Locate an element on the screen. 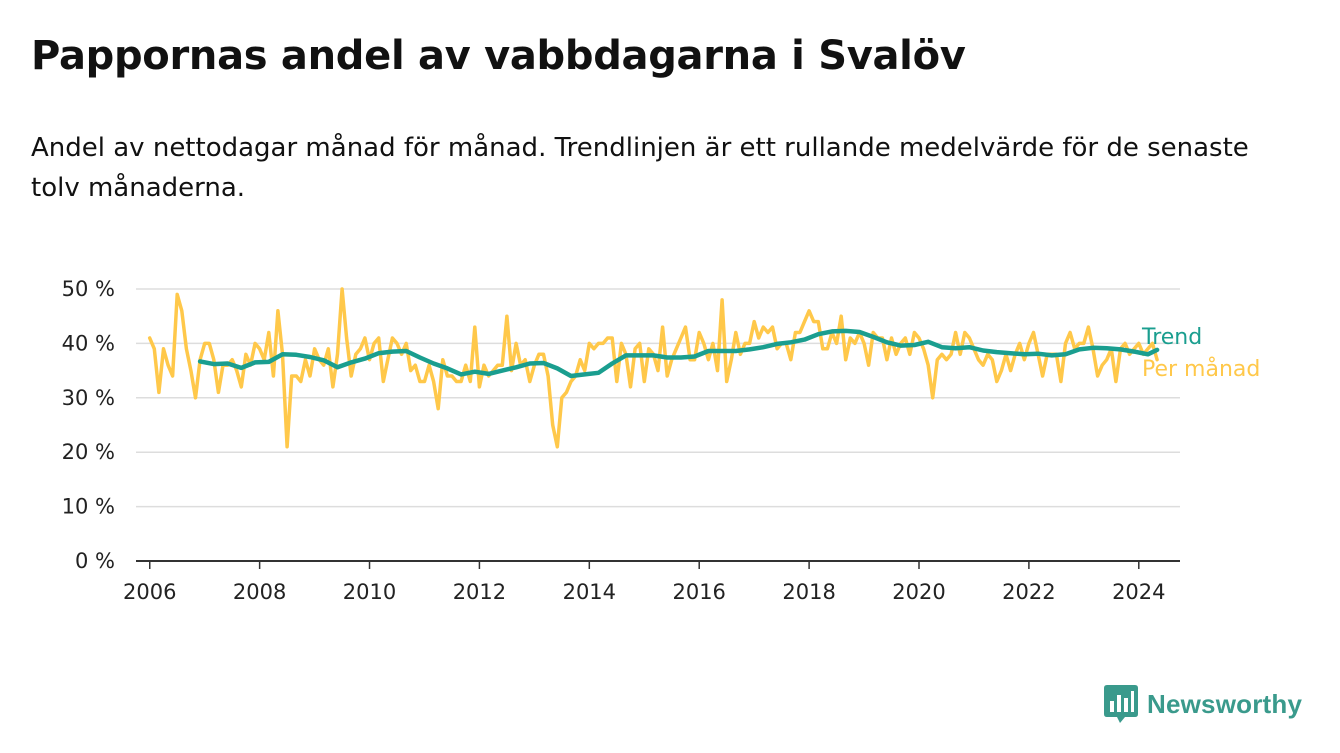 This screenshot has height=753, width=1340. brand-name: Newsworthy is located at coordinates (1225, 703).